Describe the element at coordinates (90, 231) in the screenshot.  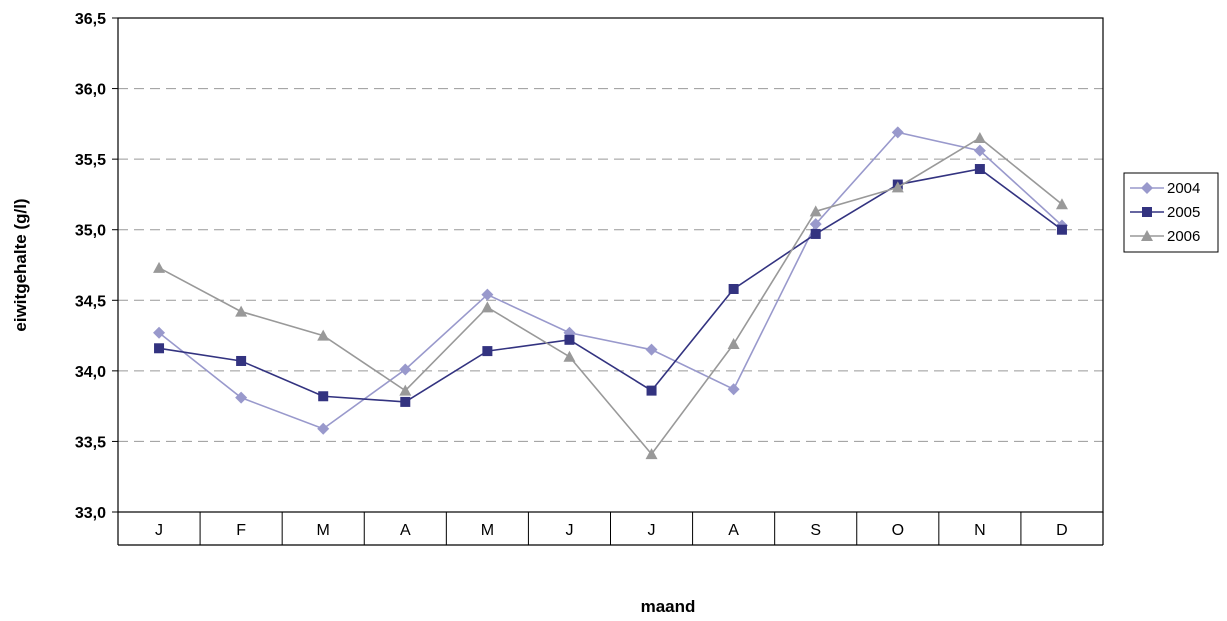
I see `y-tick-label: 35,0` at that location.